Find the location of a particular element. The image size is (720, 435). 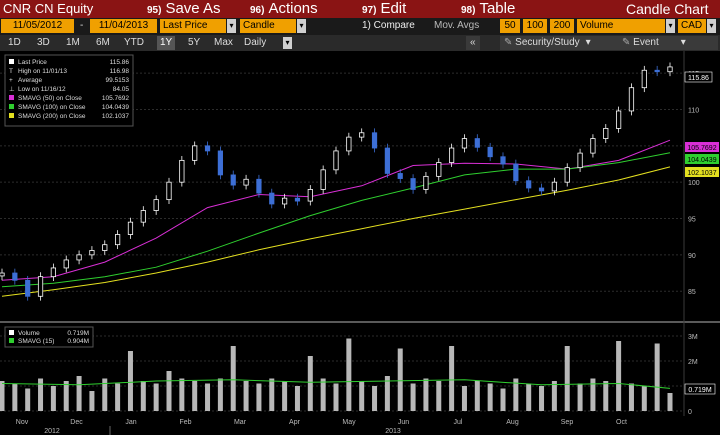

ma3-field: 200 is located at coordinates (562, 26).